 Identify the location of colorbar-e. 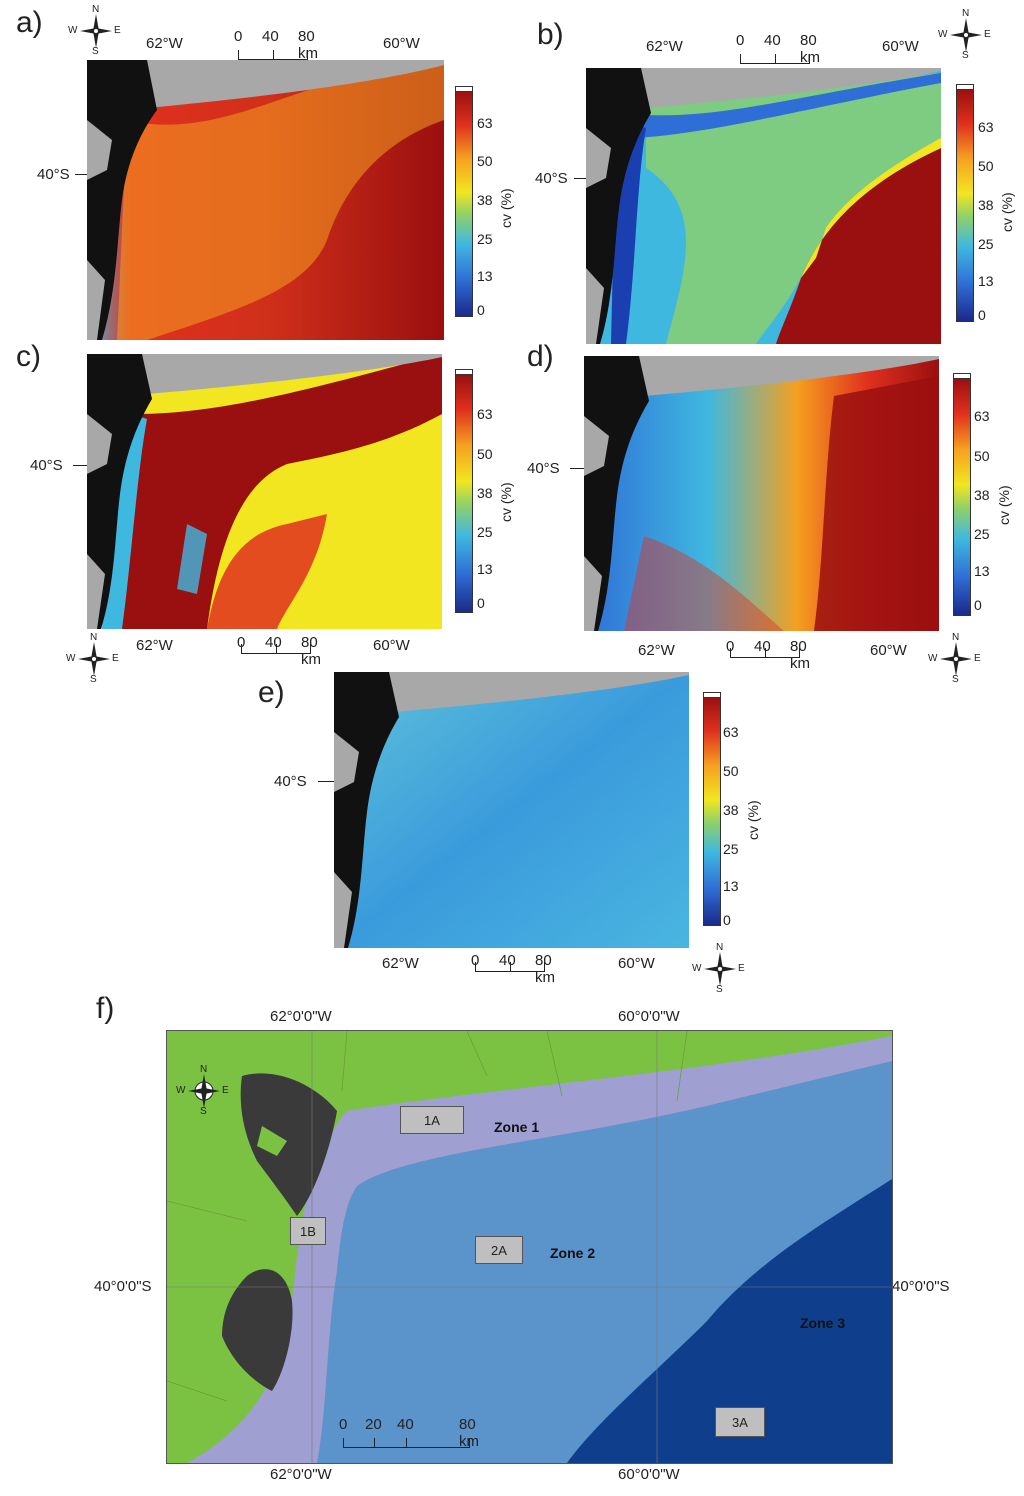
(712, 809).